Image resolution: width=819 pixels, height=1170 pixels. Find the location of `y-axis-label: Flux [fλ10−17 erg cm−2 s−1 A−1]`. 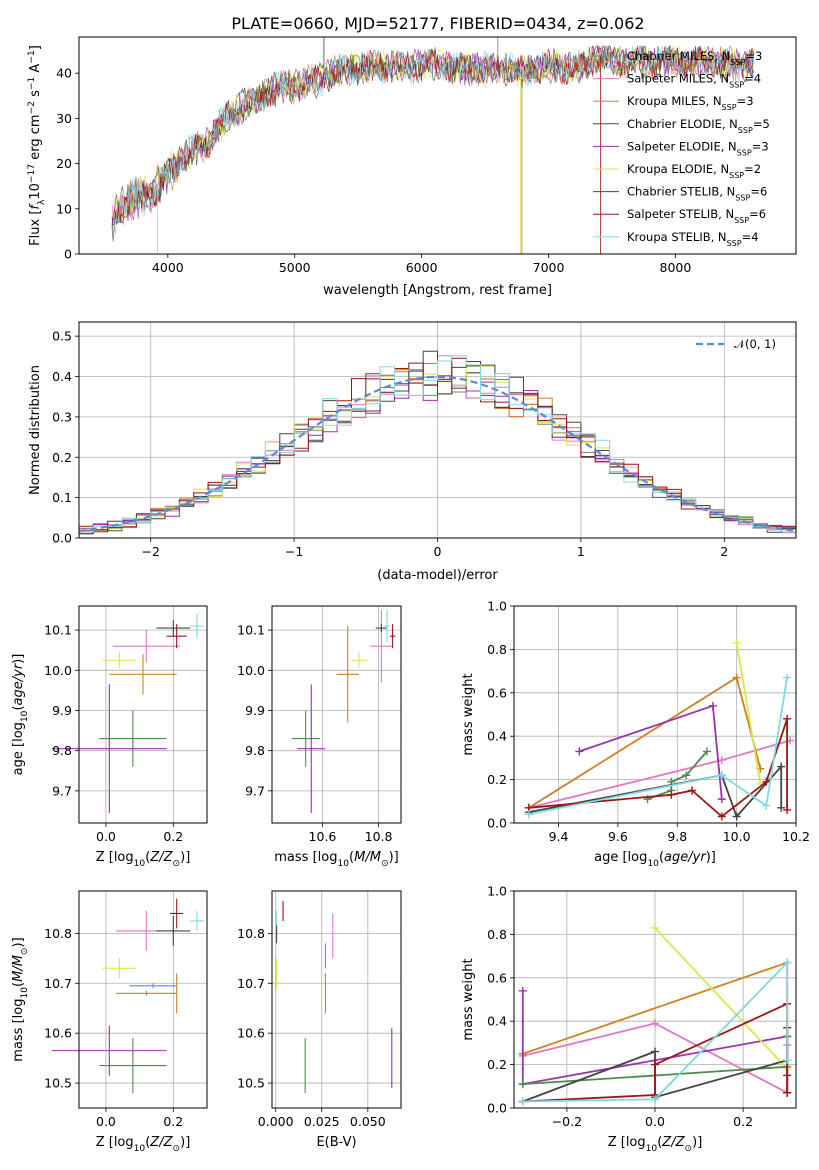

y-axis-label: Flux [fλ10−17 erg cm−2 s−1 A−1] is located at coordinates (37, 145).